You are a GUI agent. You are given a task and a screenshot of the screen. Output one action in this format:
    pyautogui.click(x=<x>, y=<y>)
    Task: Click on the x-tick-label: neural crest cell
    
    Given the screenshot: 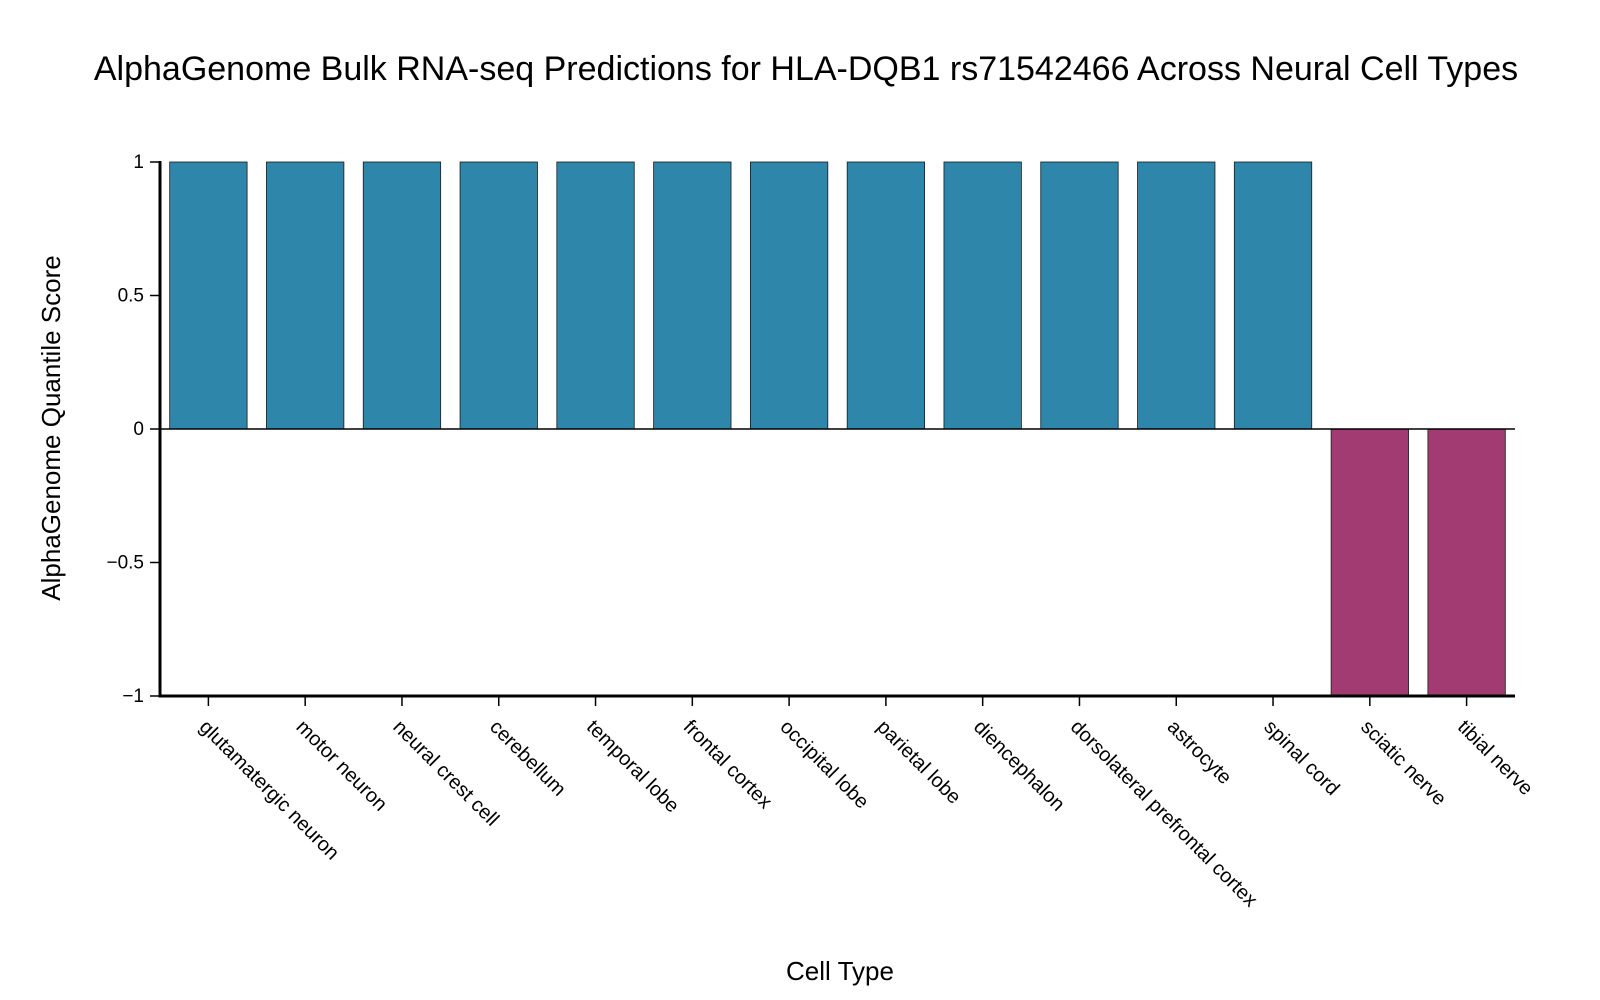 What is the action you would take?
    pyautogui.click(x=445, y=773)
    